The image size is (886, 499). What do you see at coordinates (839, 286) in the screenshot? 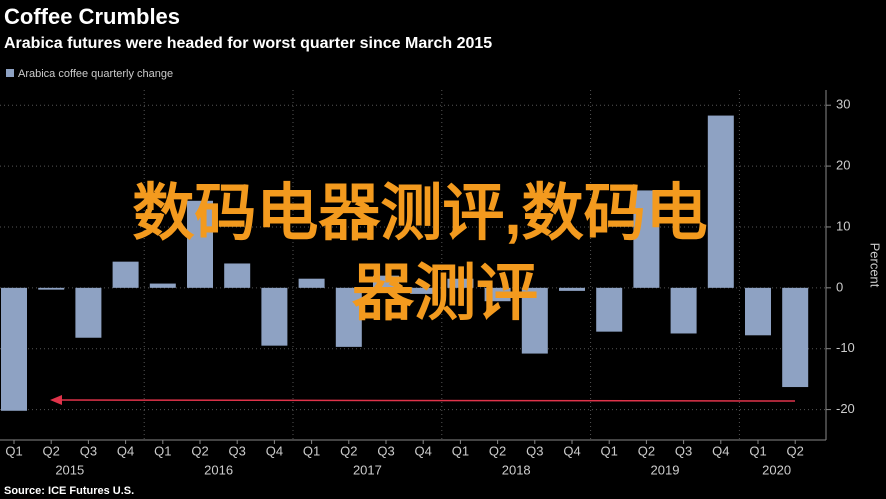
I see `y-tick-label: 0` at bounding box center [839, 286].